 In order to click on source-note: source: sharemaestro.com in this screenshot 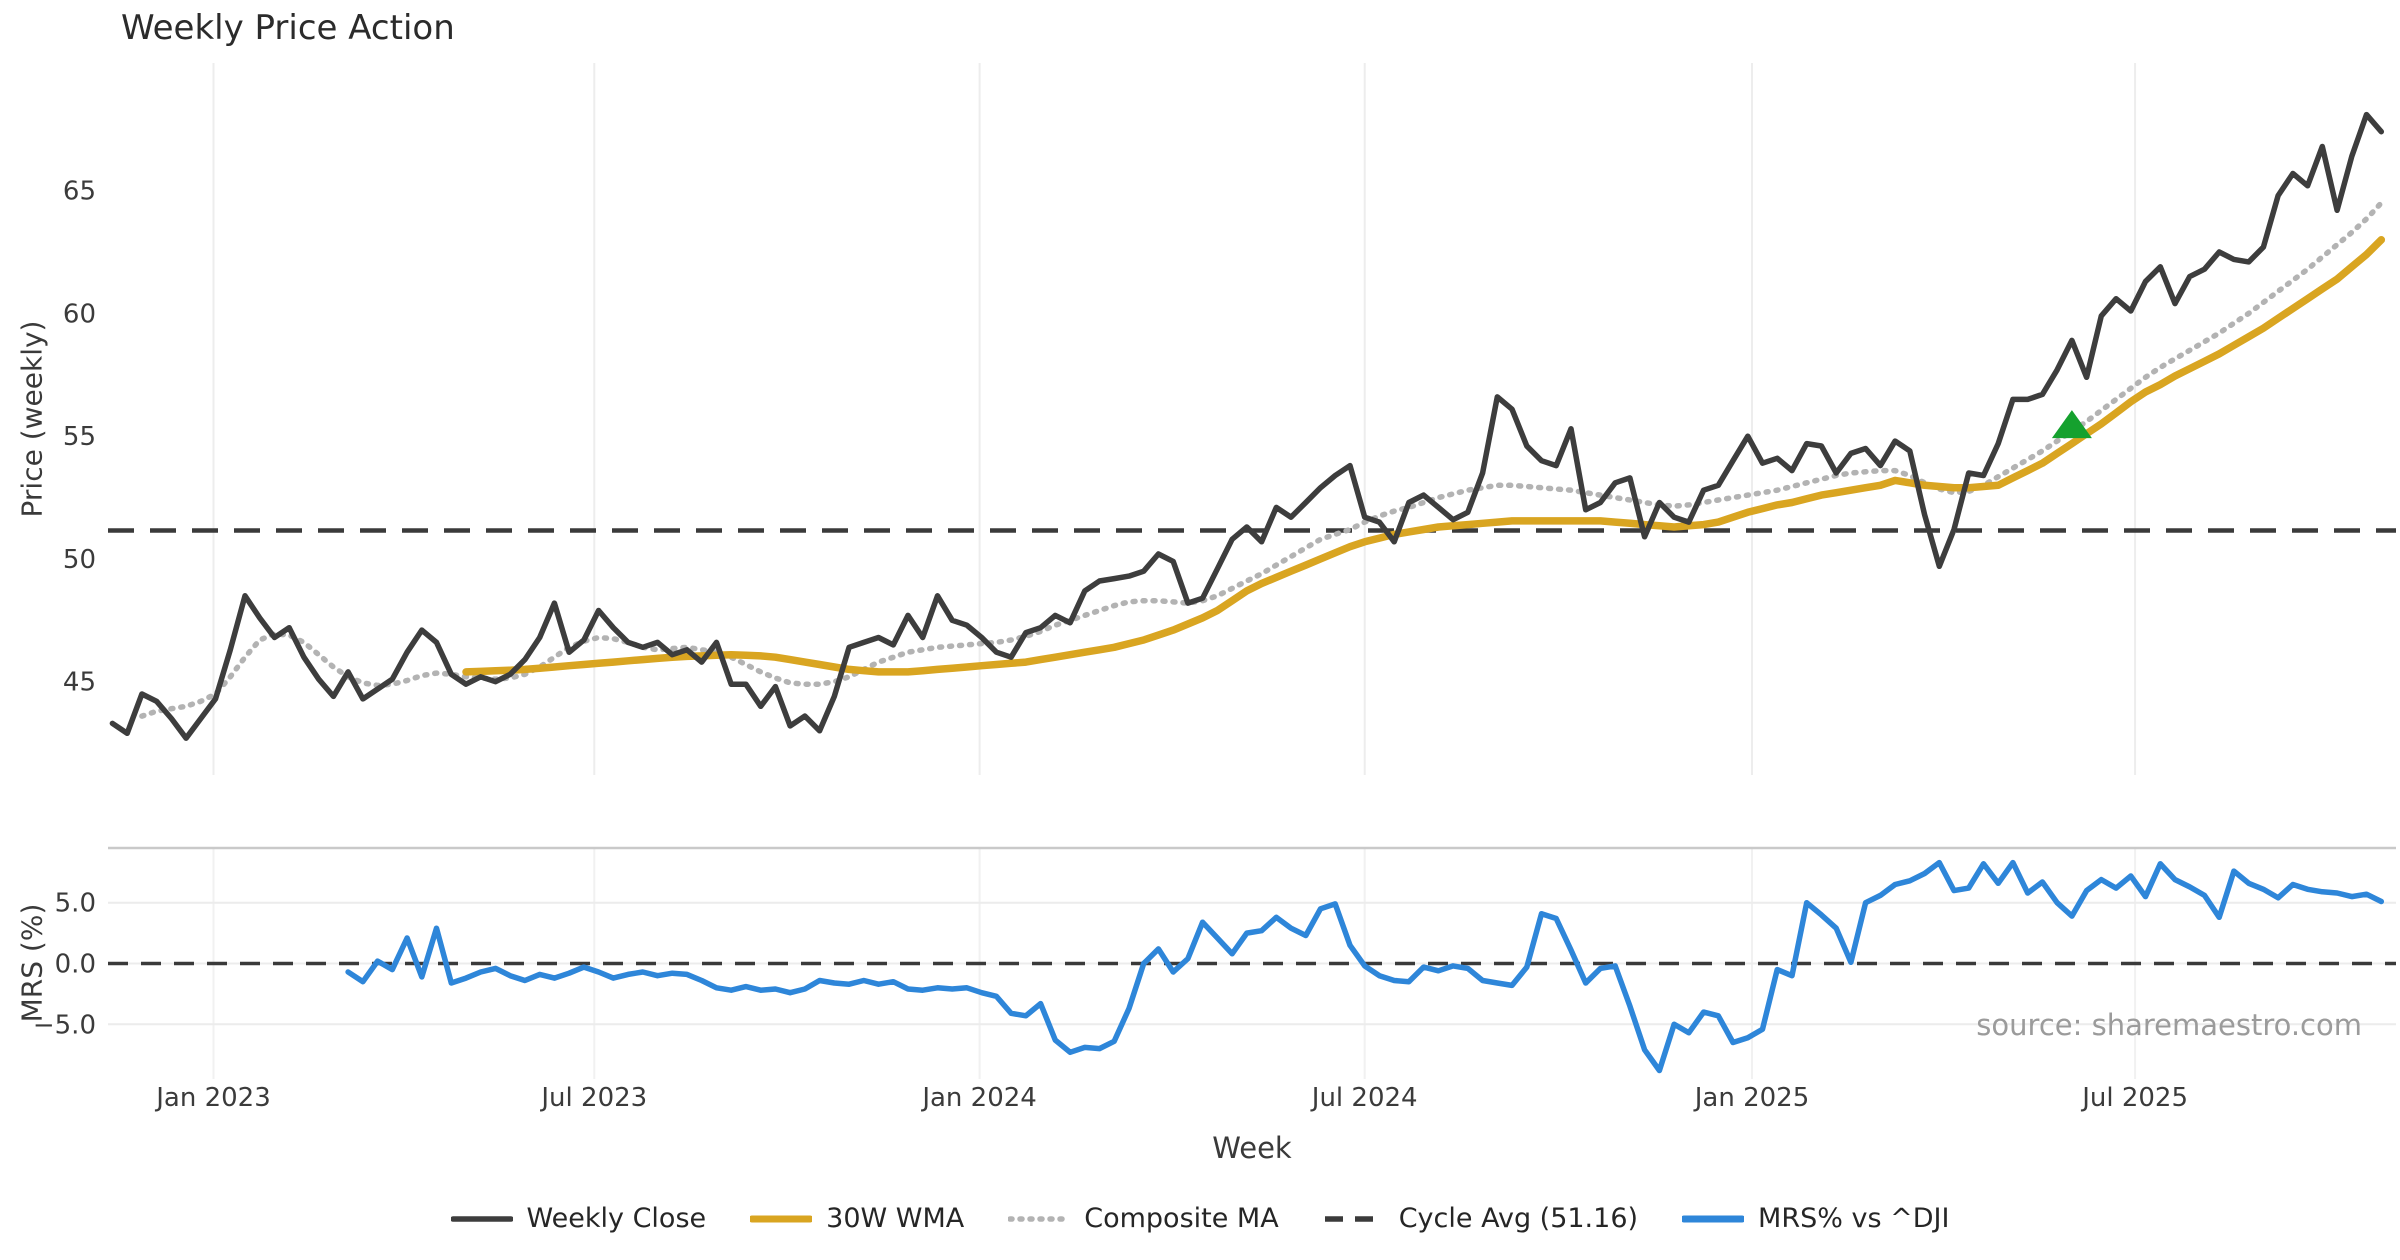, I will do `click(2169, 1025)`.